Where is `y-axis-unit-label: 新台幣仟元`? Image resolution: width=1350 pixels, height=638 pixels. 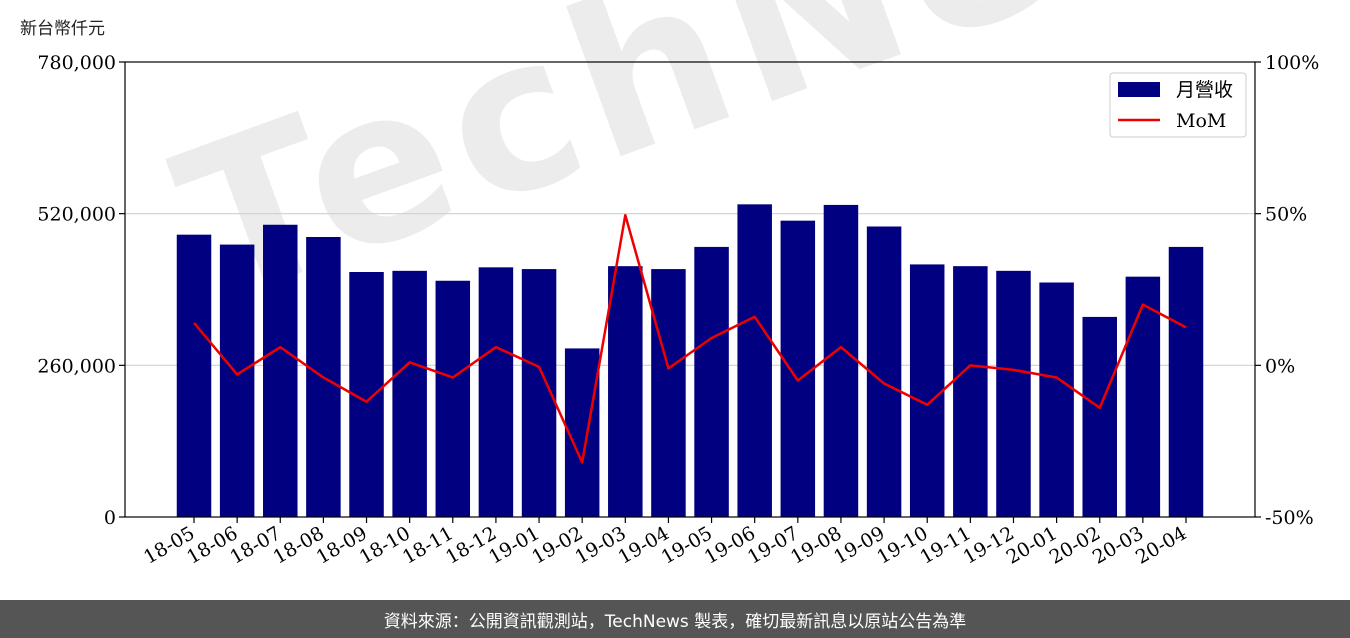
y-axis-unit-label: 新台幣仟元 is located at coordinates (62, 29).